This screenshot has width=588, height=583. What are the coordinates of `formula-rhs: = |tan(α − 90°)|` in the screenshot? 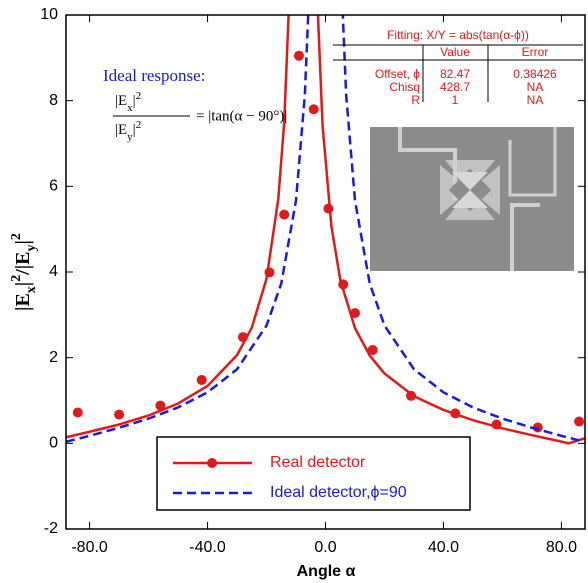 It's located at (241, 116).